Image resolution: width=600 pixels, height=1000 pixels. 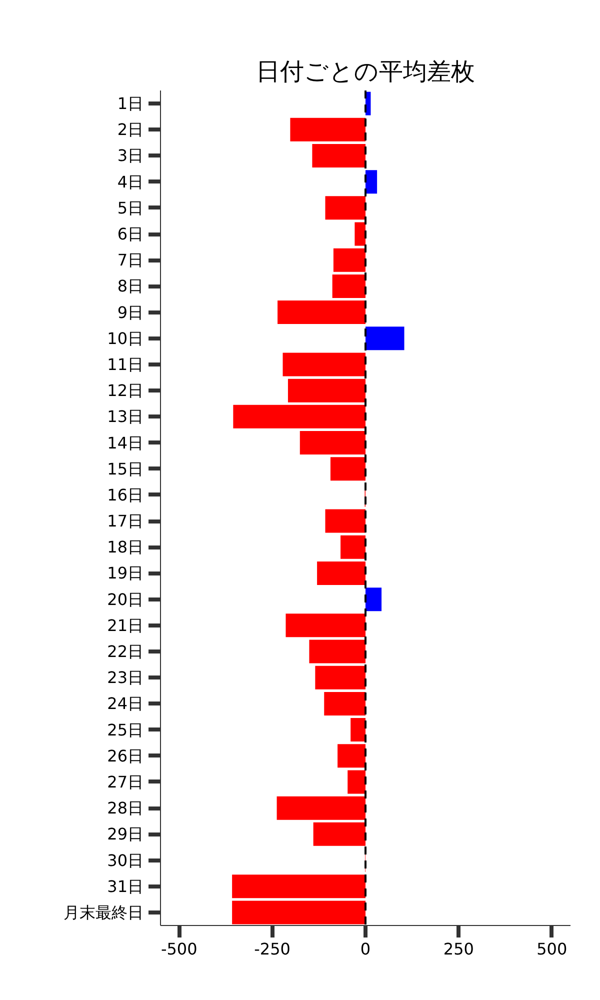 What do you see at coordinates (130, 286) in the screenshot?
I see `y-tick-label: 8日` at bounding box center [130, 286].